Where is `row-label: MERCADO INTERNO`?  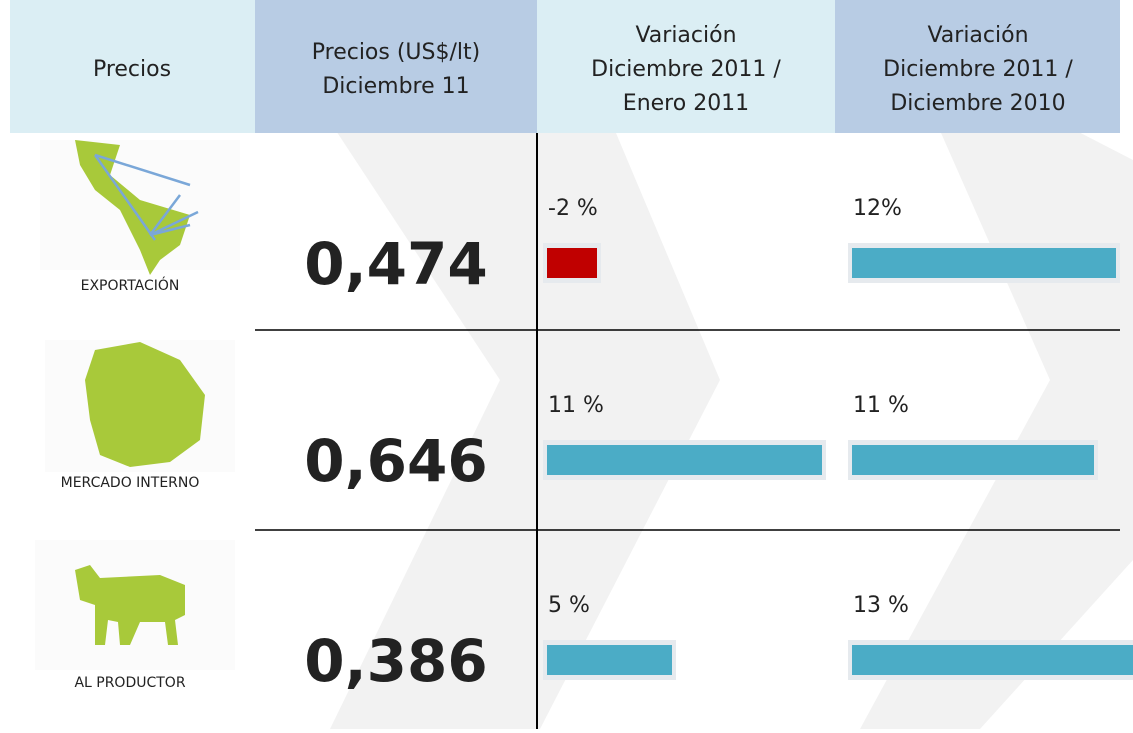 row-label: MERCADO INTERNO is located at coordinates (130, 483).